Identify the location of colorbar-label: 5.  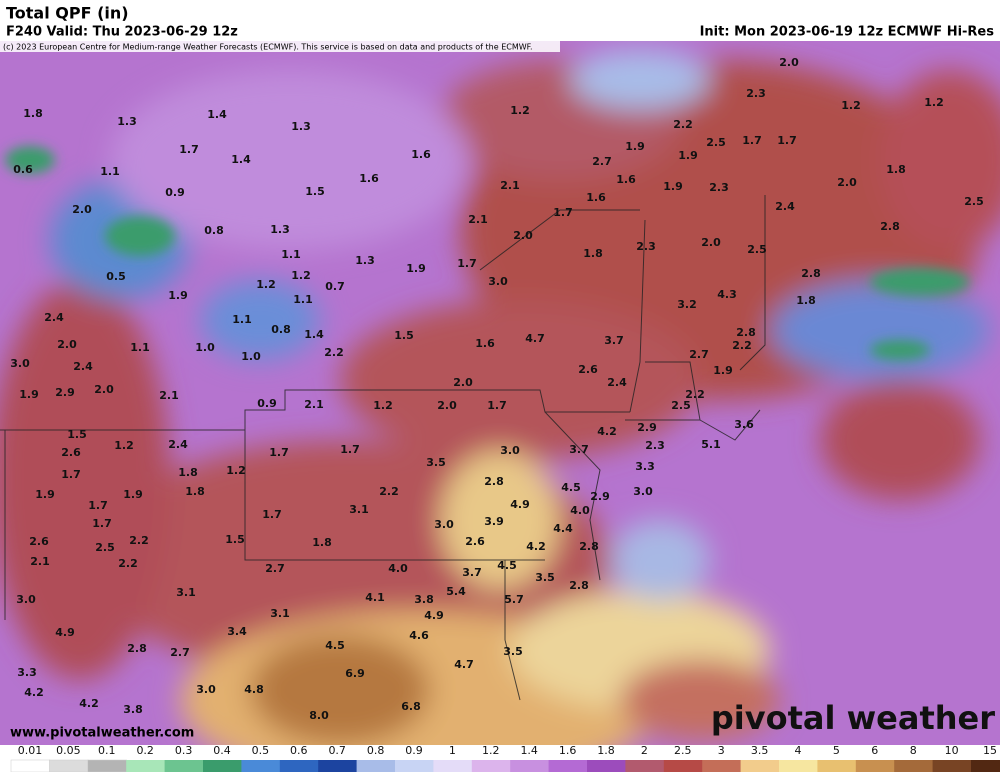
(836, 750).